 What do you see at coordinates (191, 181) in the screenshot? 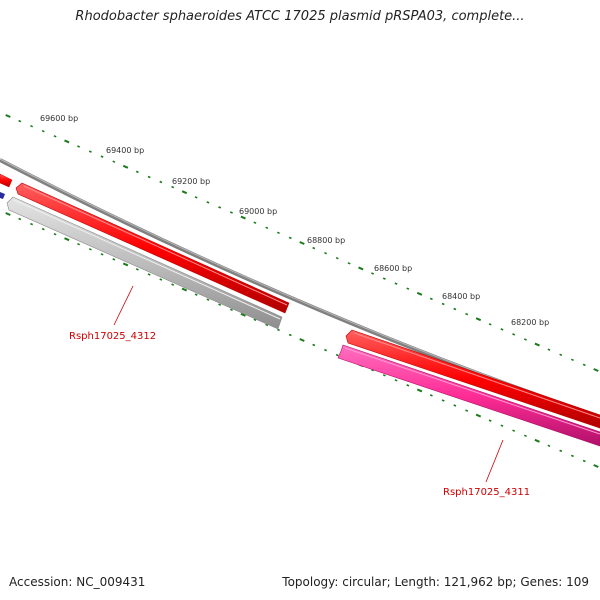
I see `scale-label: 69200 bp` at bounding box center [191, 181].